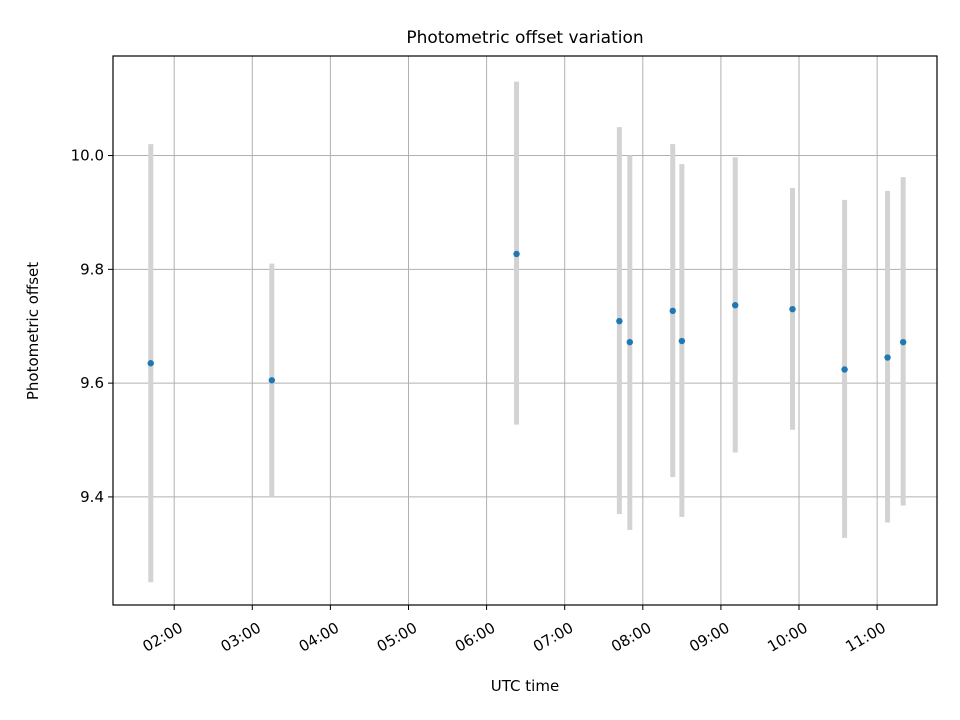 The image size is (960, 720). What do you see at coordinates (92, 497) in the screenshot?
I see `y-tick-label: 9.4` at bounding box center [92, 497].